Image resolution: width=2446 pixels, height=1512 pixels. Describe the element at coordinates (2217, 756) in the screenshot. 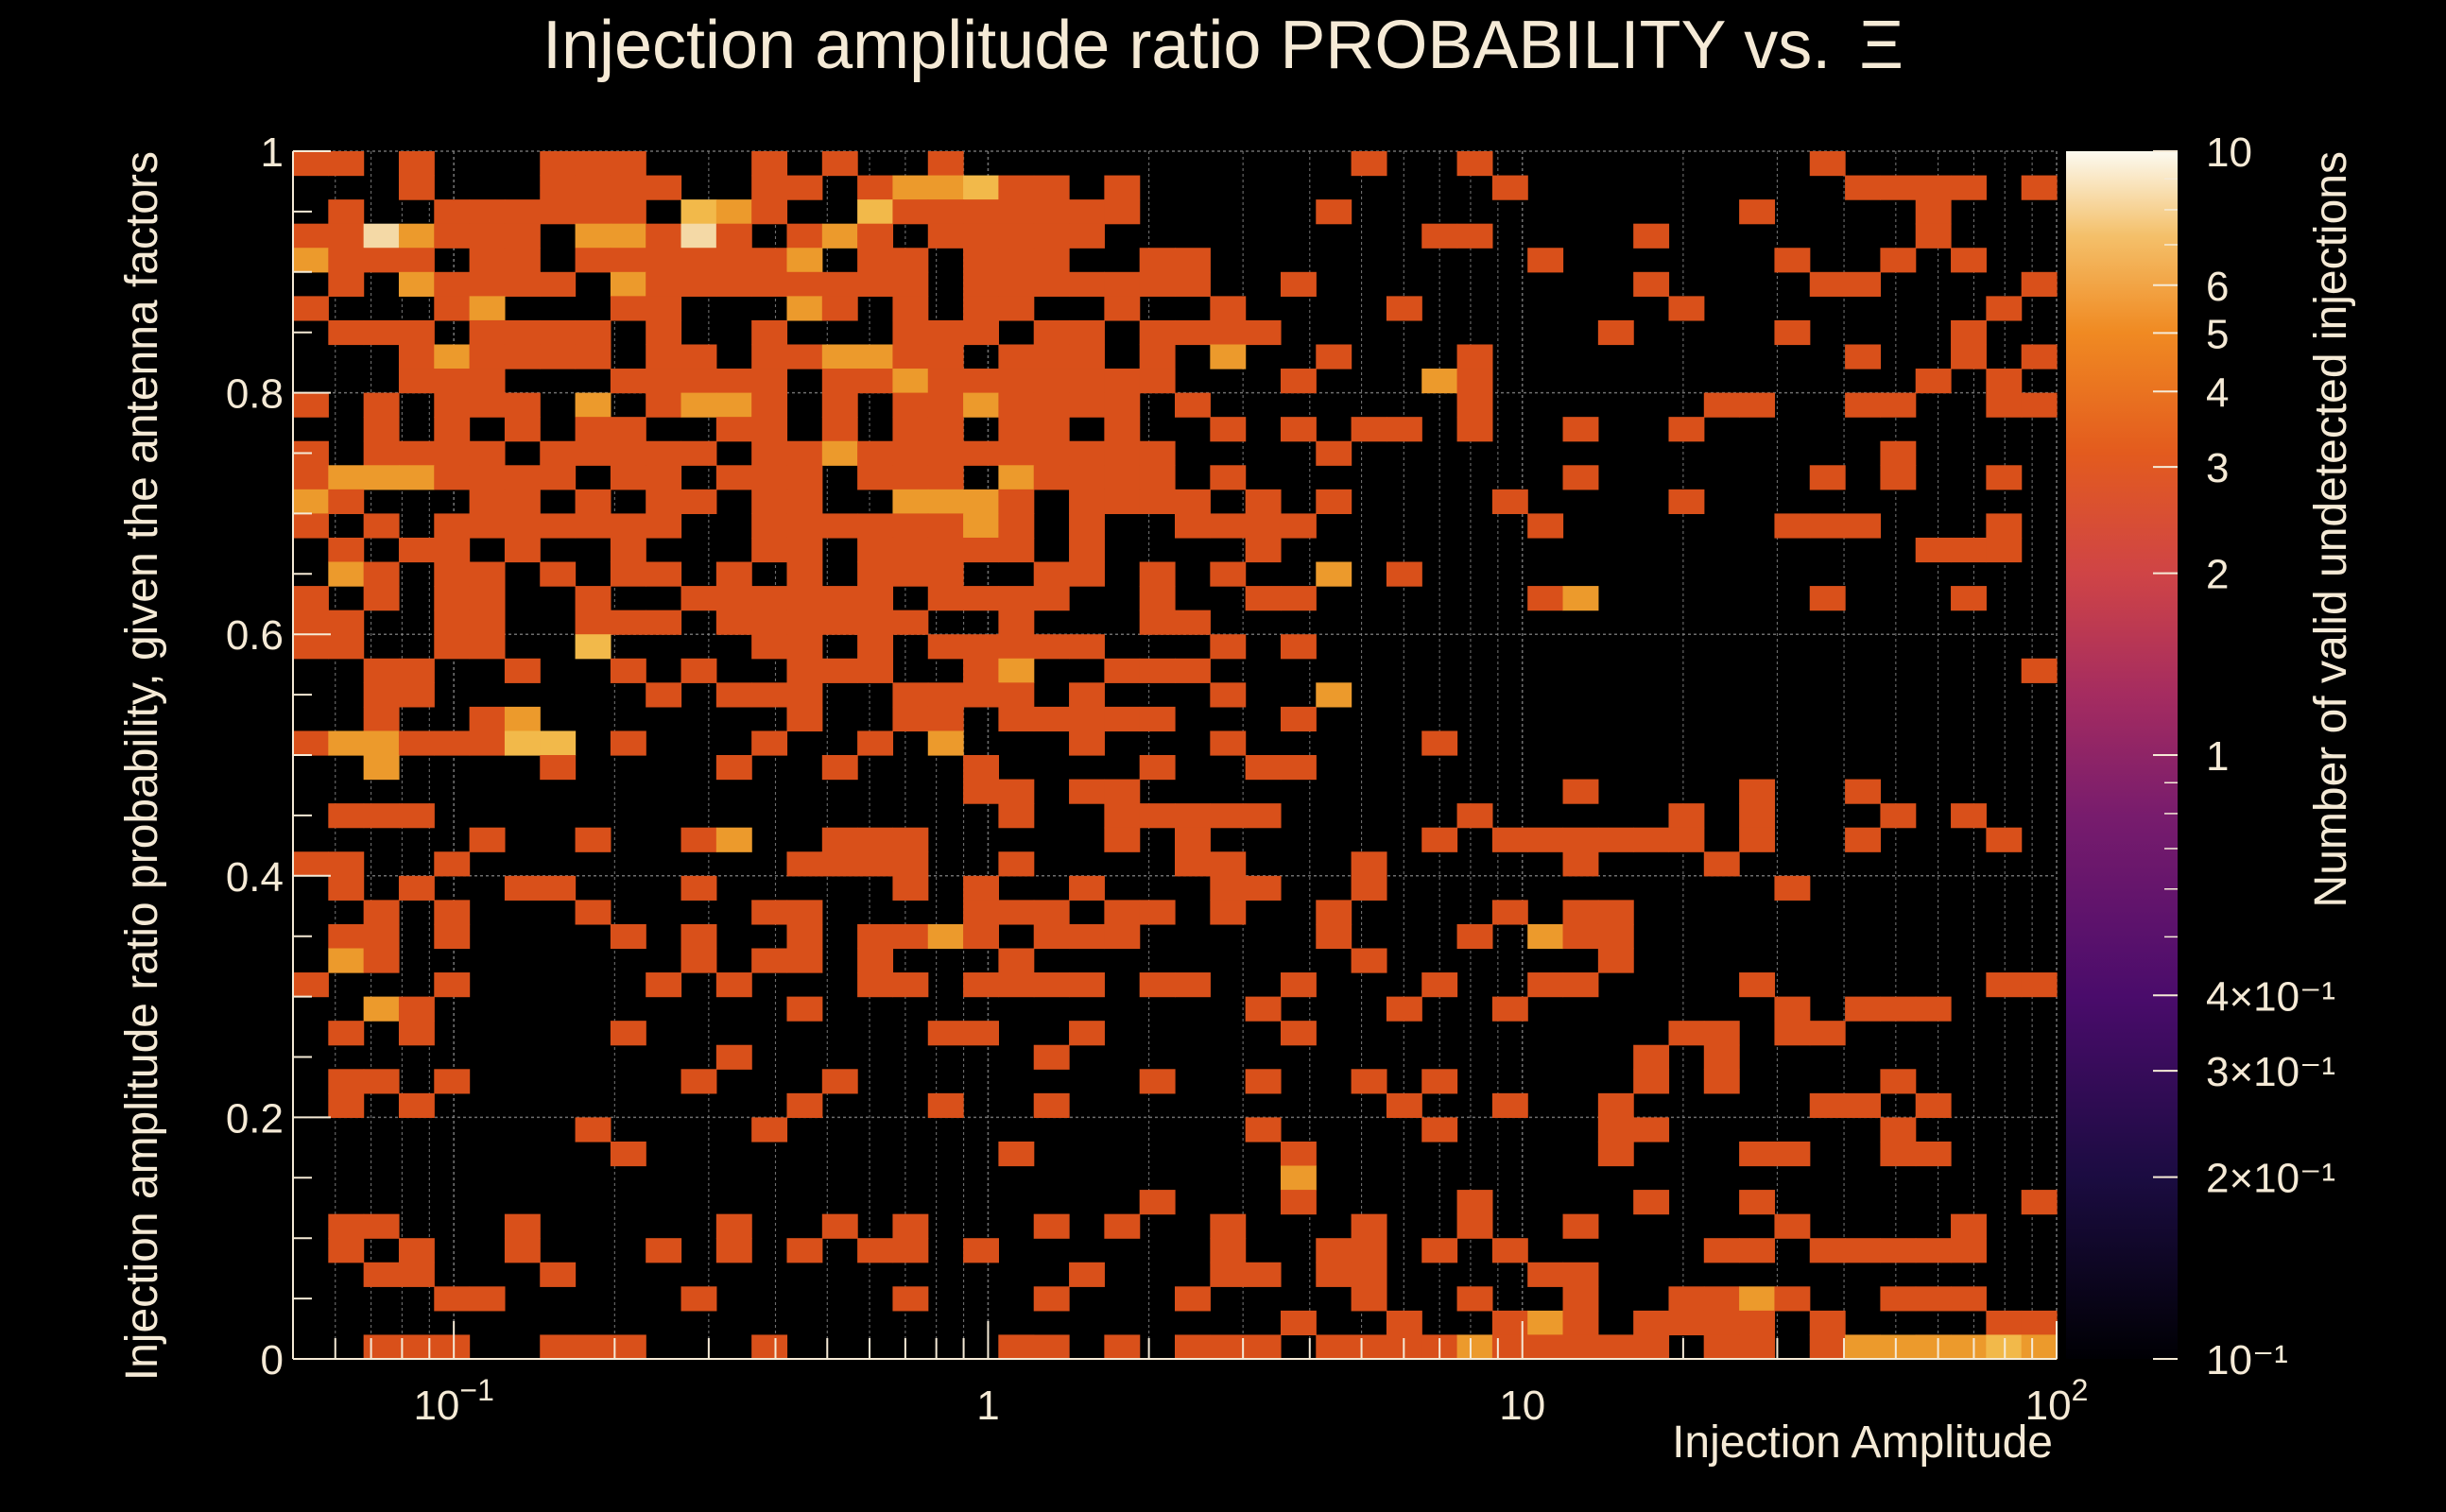

I see `colorbar-tick-label: 1` at that location.